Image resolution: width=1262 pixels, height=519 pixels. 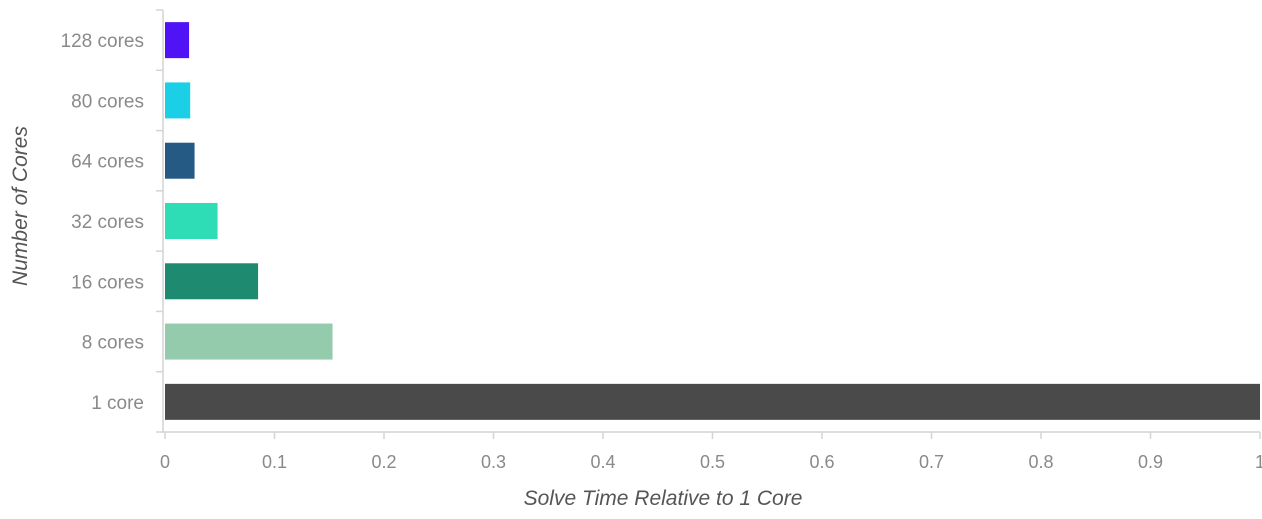 What do you see at coordinates (177, 40) in the screenshot?
I see `bar-128-cores` at bounding box center [177, 40].